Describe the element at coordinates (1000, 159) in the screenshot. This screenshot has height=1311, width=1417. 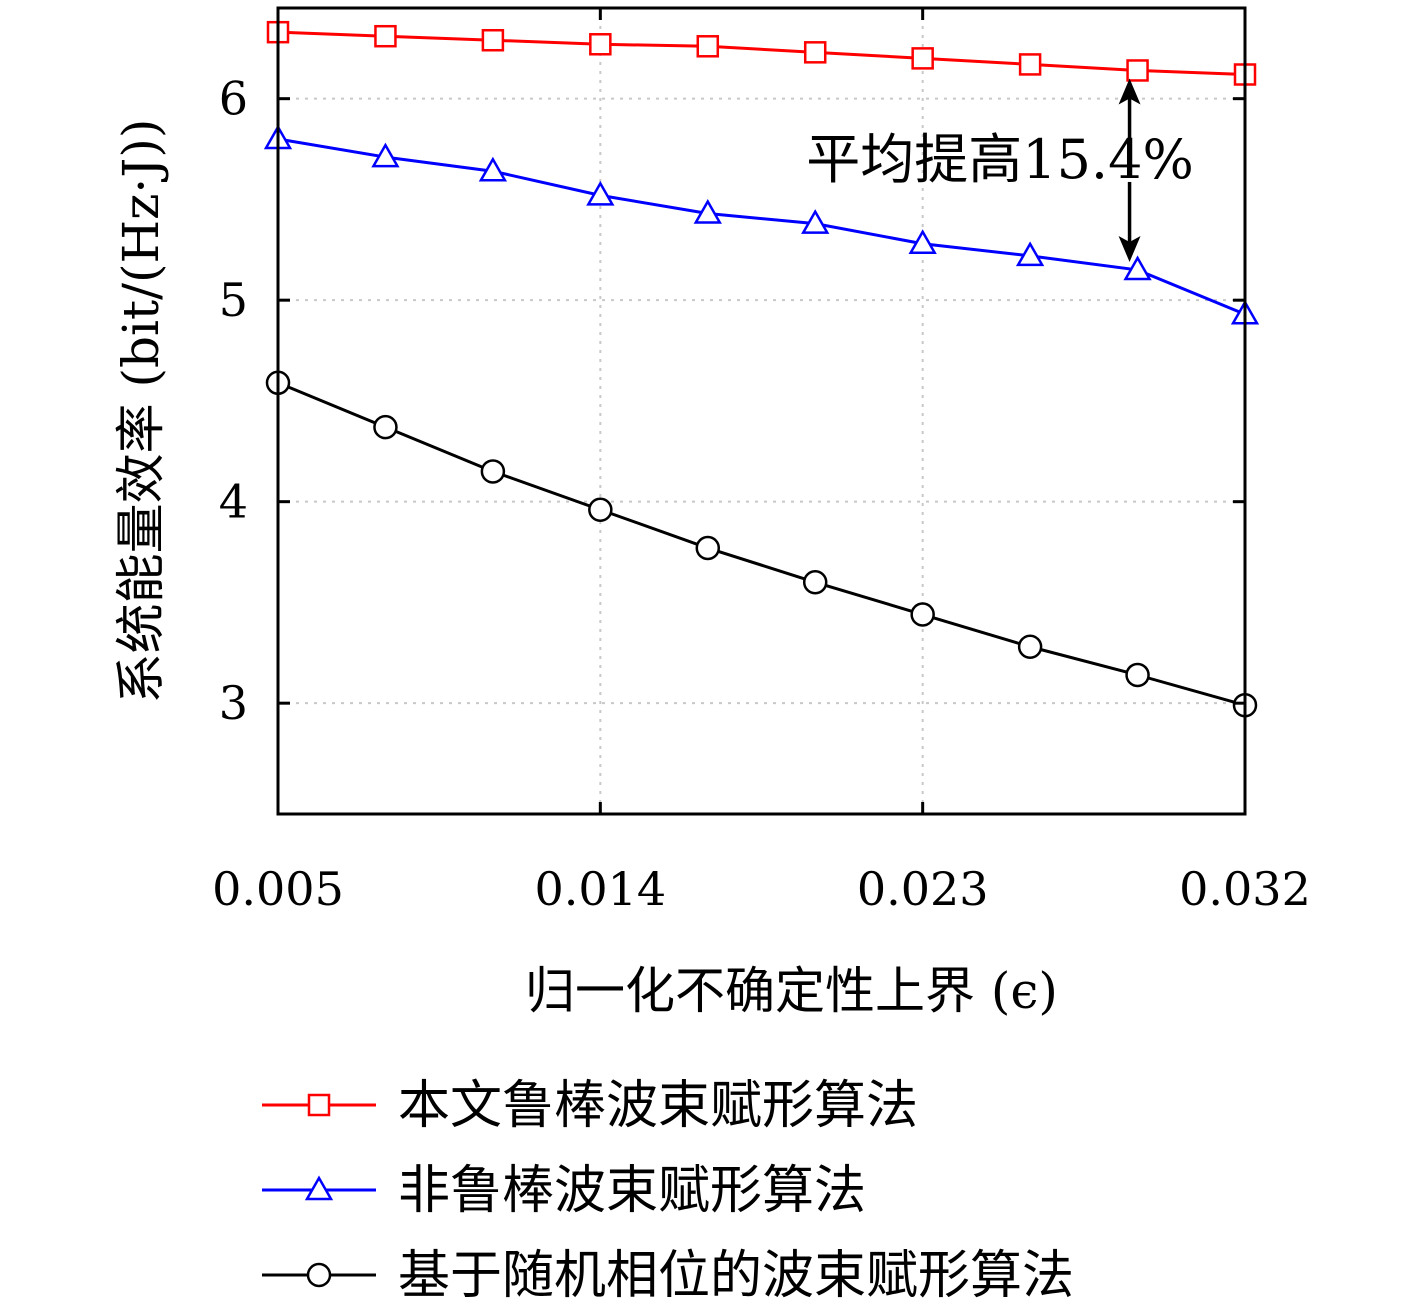
I see `annotation-label: 平均提高15.4%` at that location.